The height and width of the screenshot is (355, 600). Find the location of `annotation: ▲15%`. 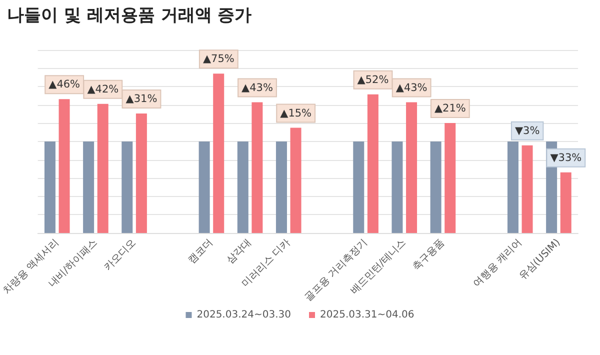

annotation: ▲15% is located at coordinates (296, 113).